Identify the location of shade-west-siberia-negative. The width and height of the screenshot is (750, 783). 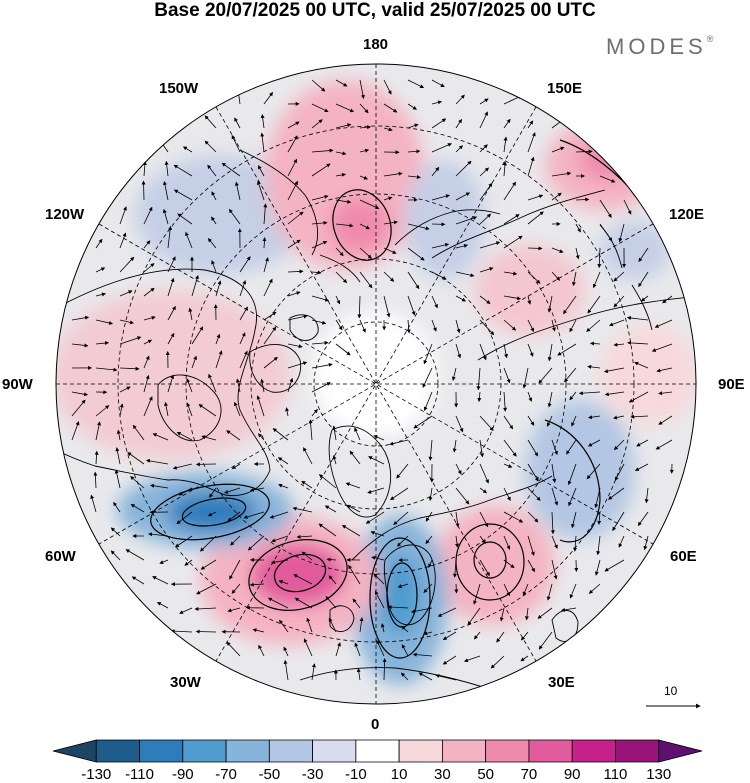
(580, 470).